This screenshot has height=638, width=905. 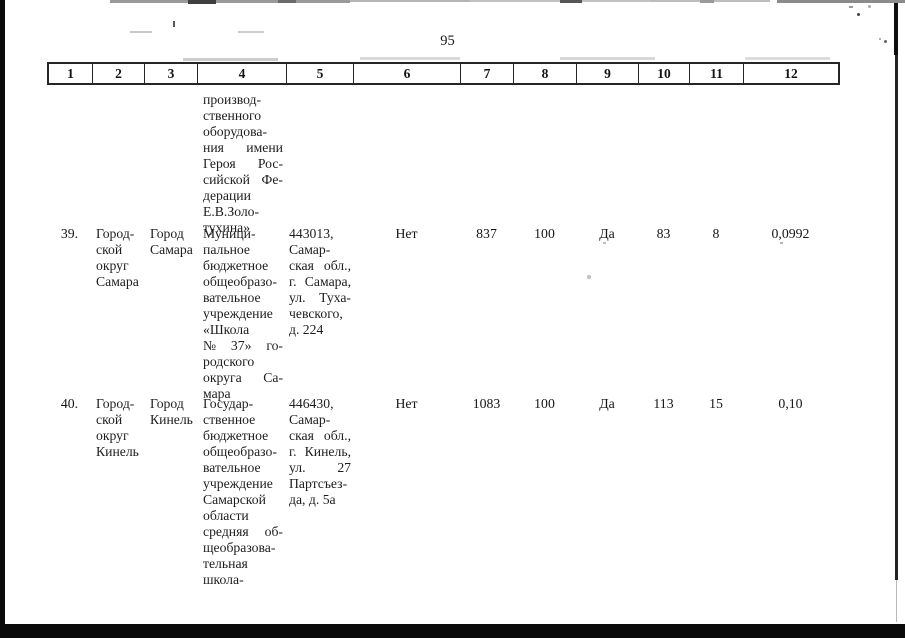 I want to click on col7-cell: 1083, so click(x=486, y=403).